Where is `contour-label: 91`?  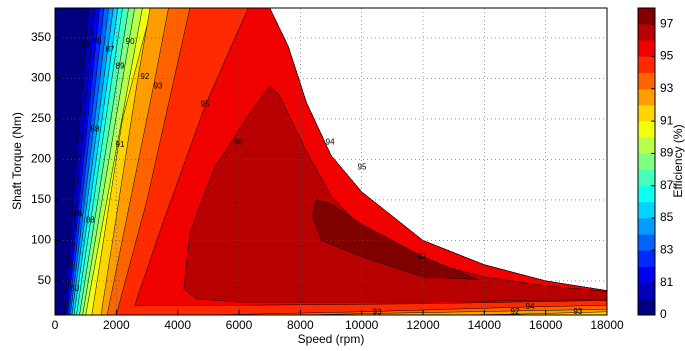 contour-label: 91 is located at coordinates (120, 144).